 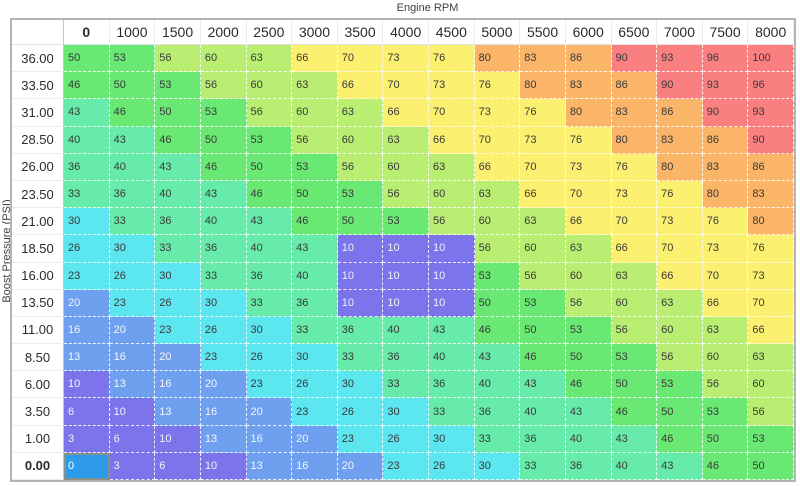 What do you see at coordinates (452, 303) in the screenshot?
I see `cell-4500rpm-13.50psi: 10` at bounding box center [452, 303].